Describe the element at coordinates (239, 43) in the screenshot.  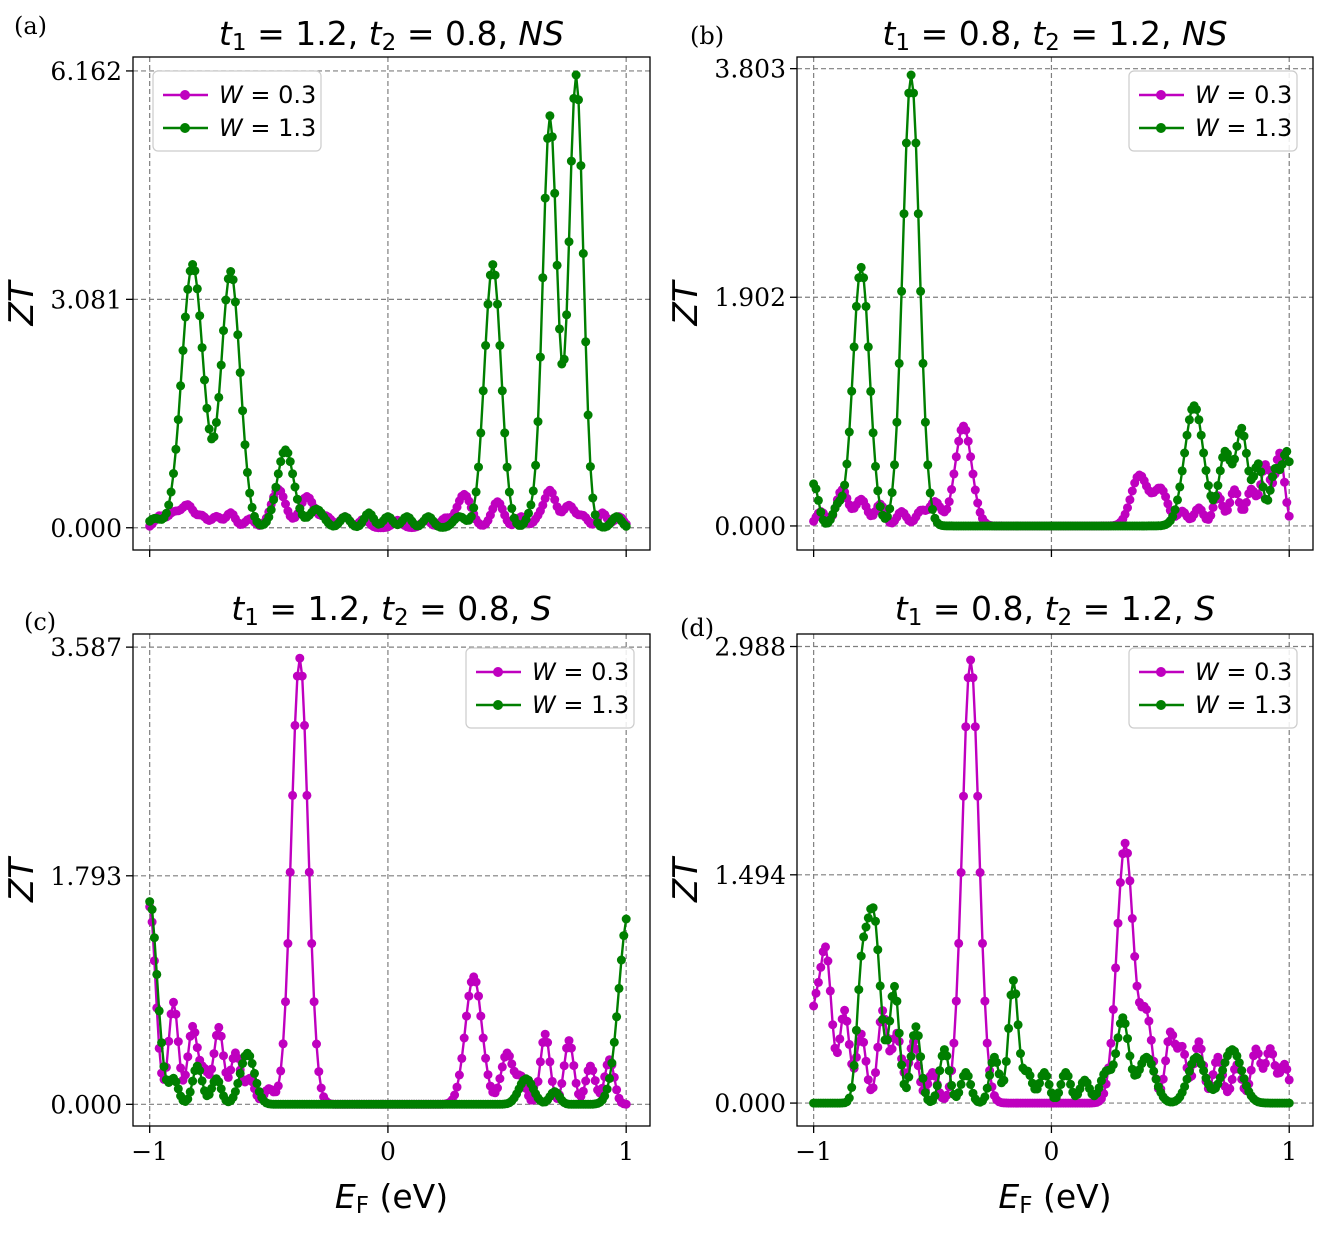
I see `text-part: 1` at that location.